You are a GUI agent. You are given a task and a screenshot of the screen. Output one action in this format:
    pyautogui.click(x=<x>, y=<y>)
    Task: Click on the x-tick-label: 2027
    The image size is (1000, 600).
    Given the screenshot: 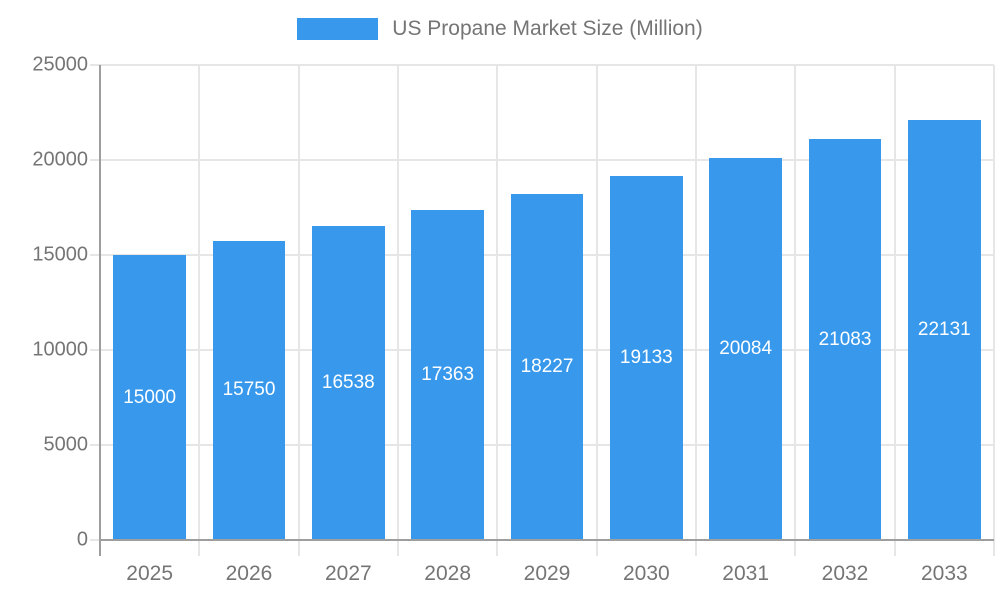 What is the action you would take?
    pyautogui.click(x=348, y=573)
    